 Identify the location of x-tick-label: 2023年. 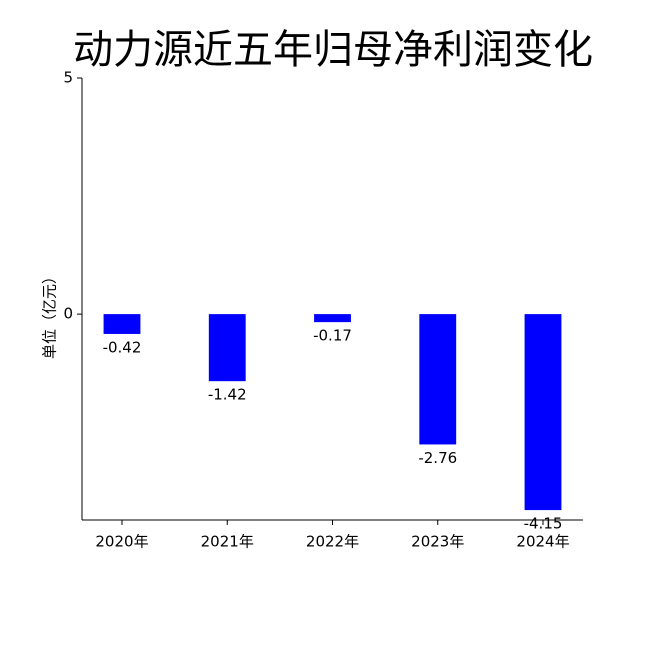
(437, 542).